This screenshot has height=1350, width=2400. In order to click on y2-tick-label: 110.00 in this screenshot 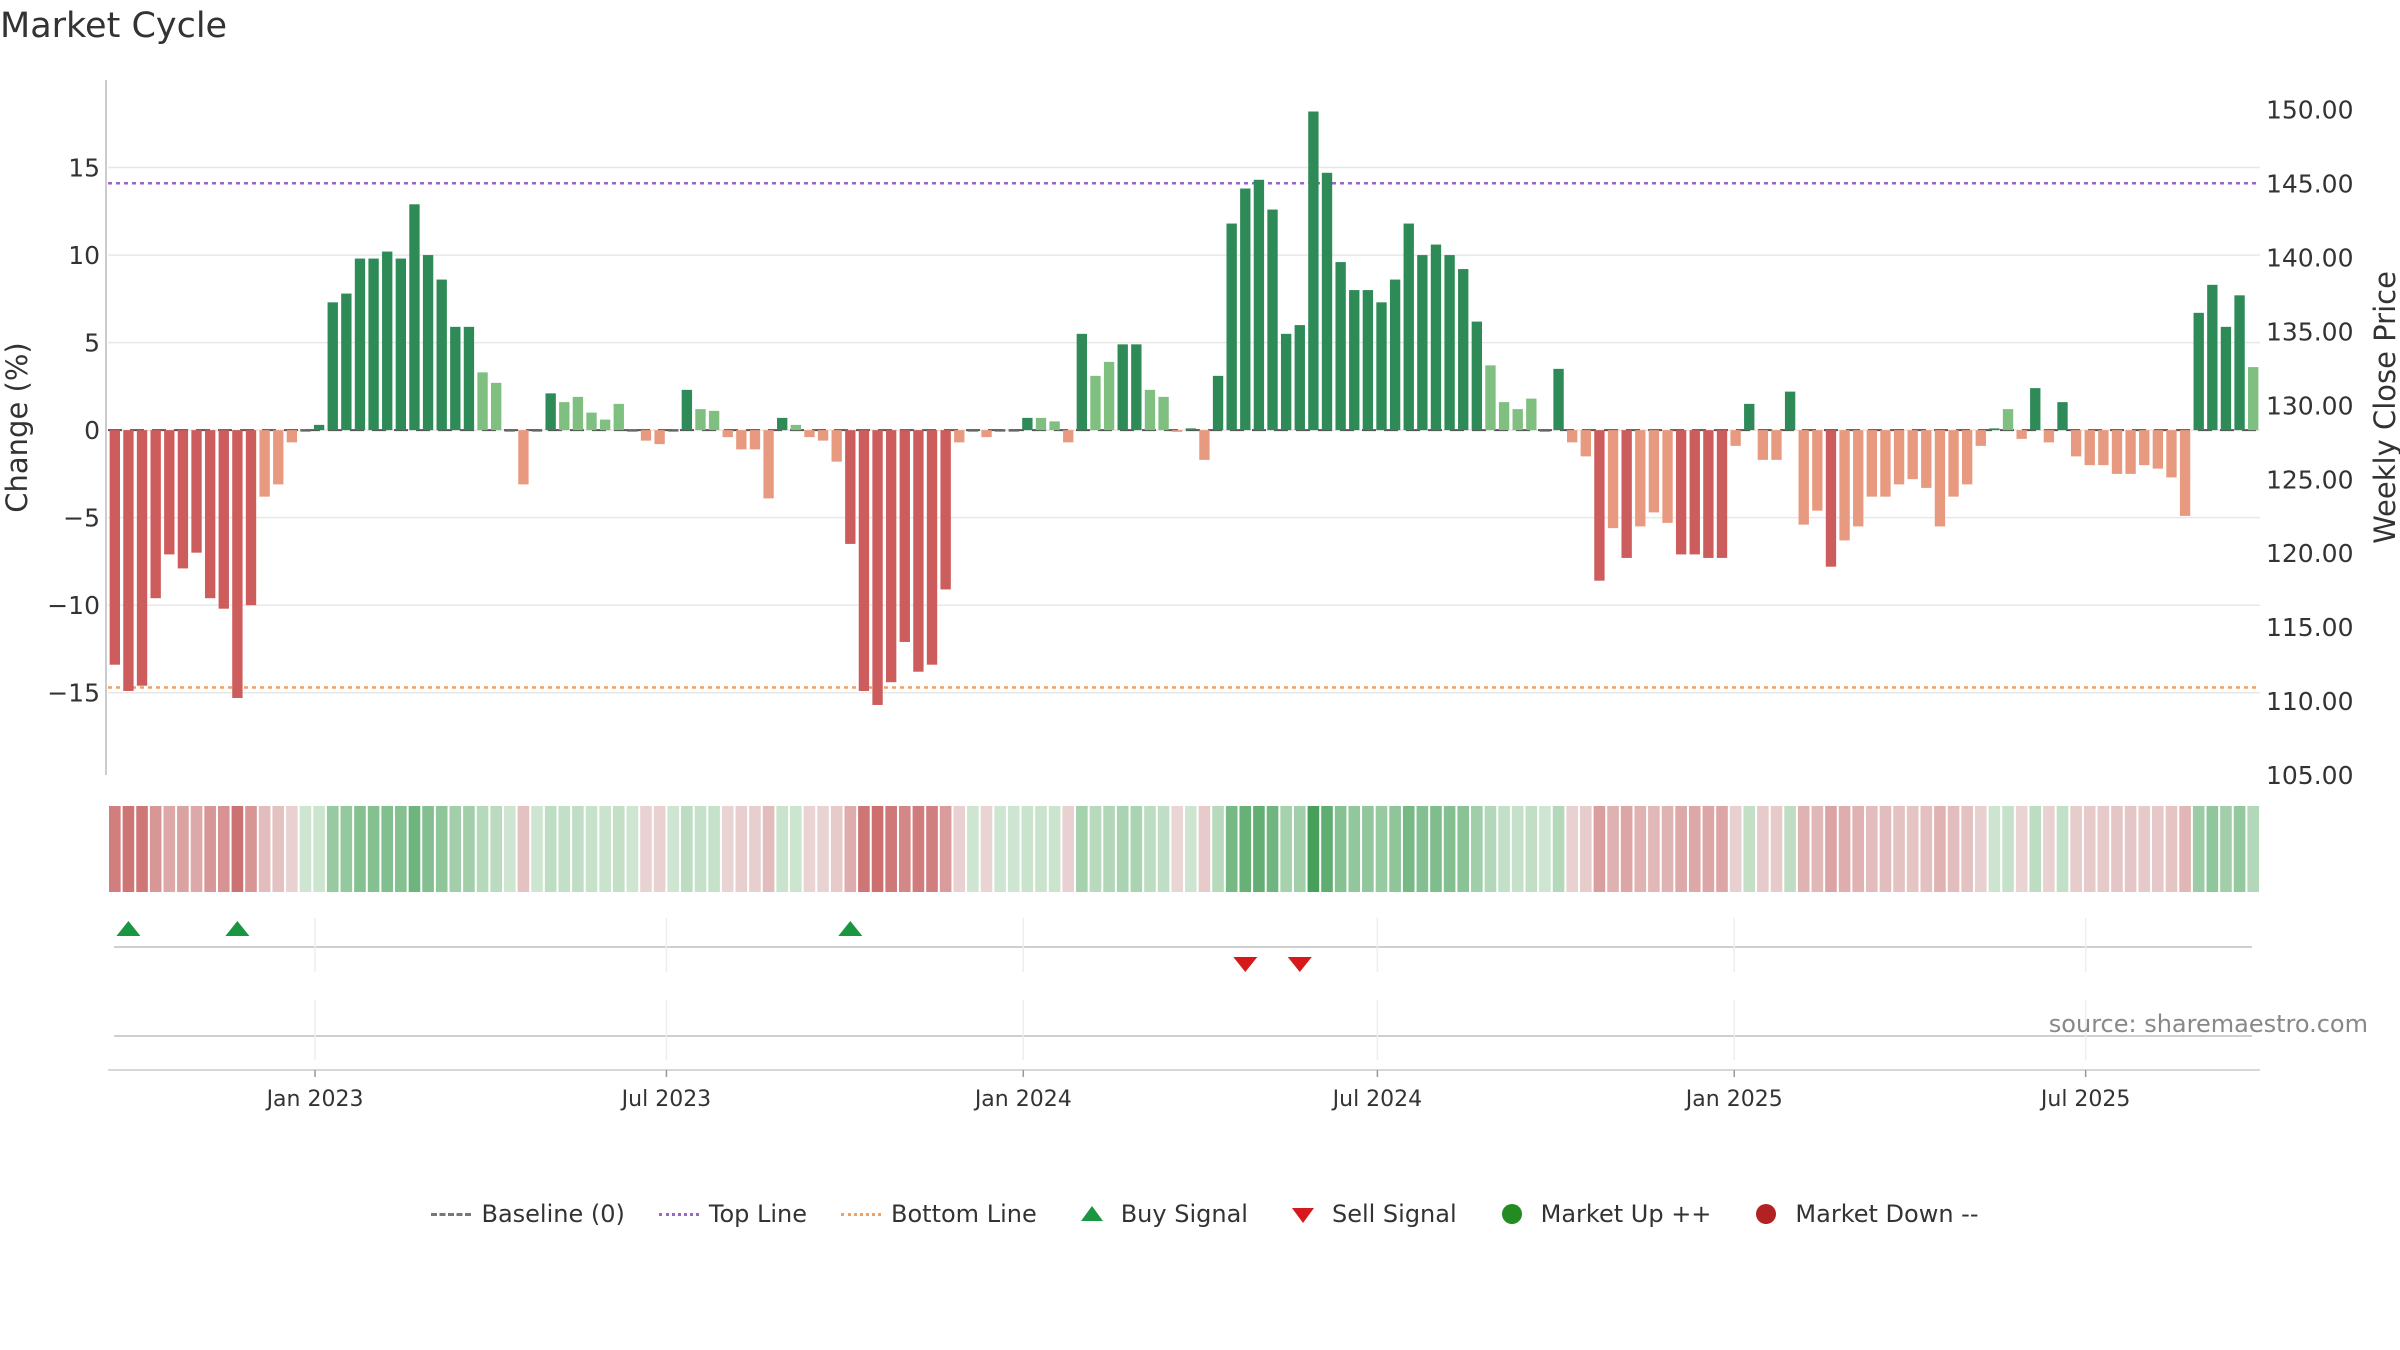, I will do `click(2309, 701)`.